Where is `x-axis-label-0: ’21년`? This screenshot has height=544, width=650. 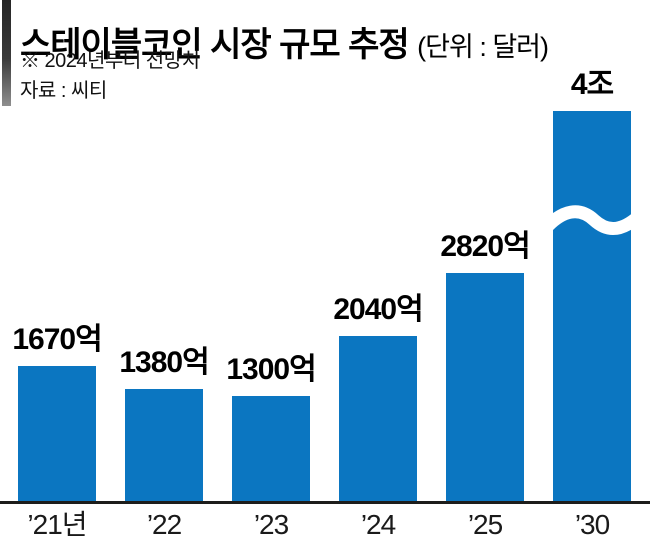
x-axis-label-0: ’21년 is located at coordinates (57, 524).